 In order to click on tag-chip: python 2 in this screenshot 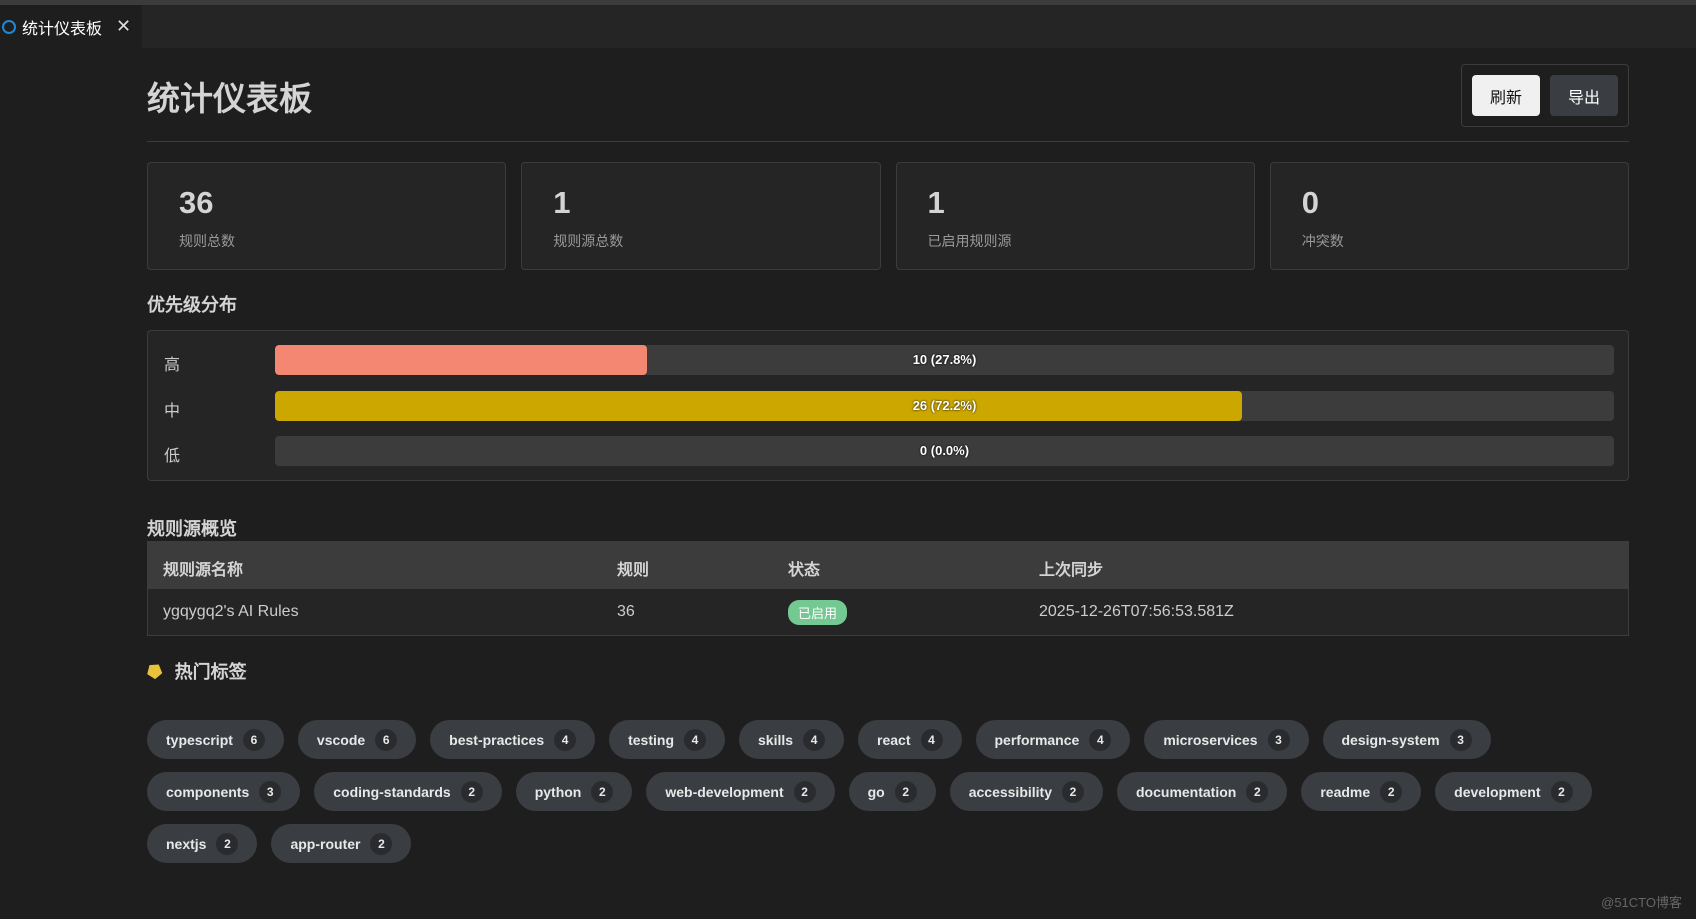, I will do `click(574, 791)`.